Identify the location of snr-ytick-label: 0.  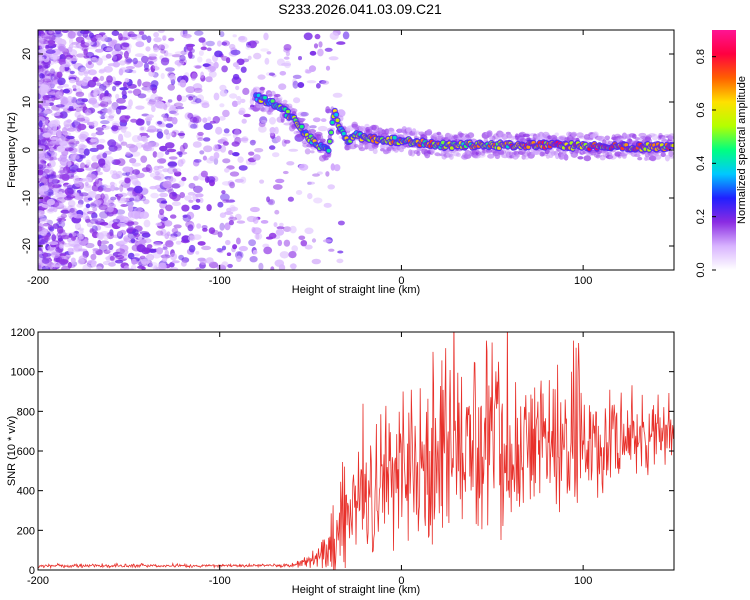
(32, 571).